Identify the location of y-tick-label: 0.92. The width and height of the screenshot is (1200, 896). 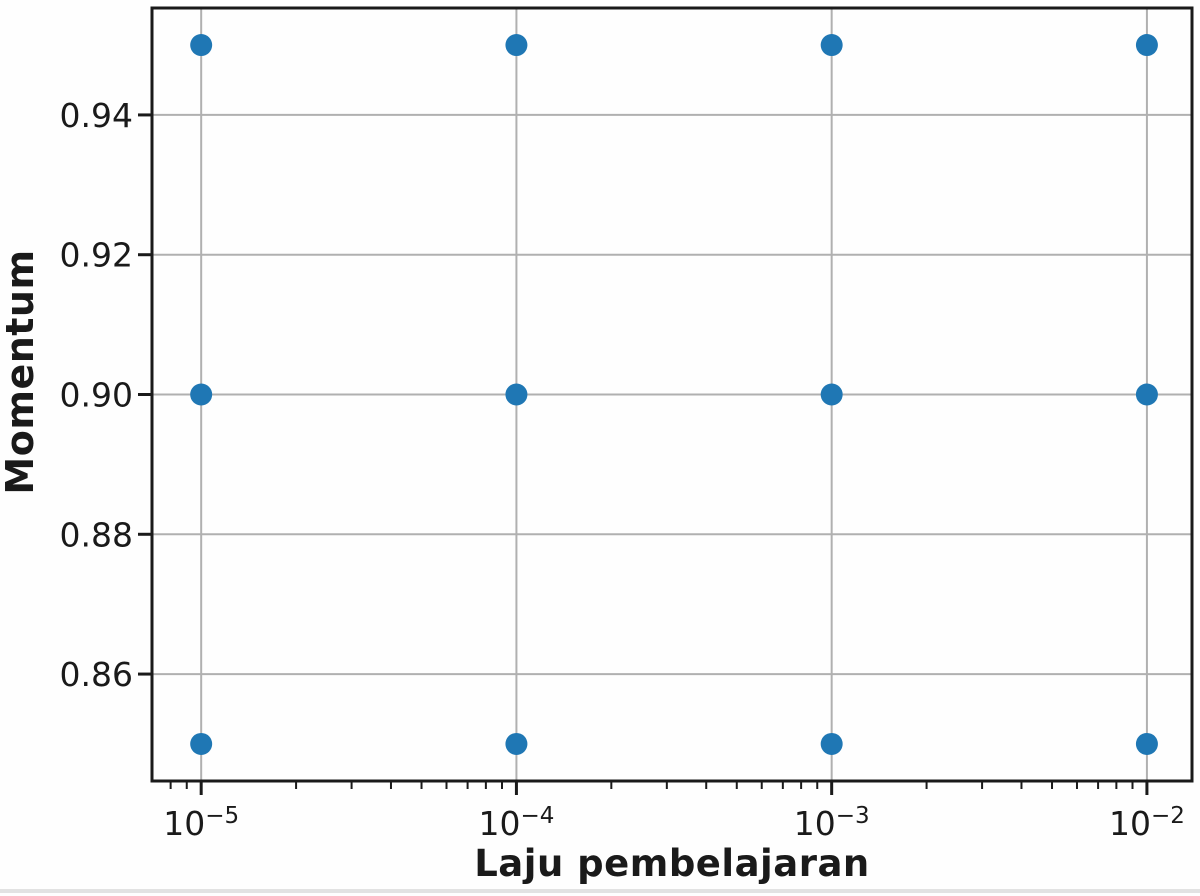
(96, 255).